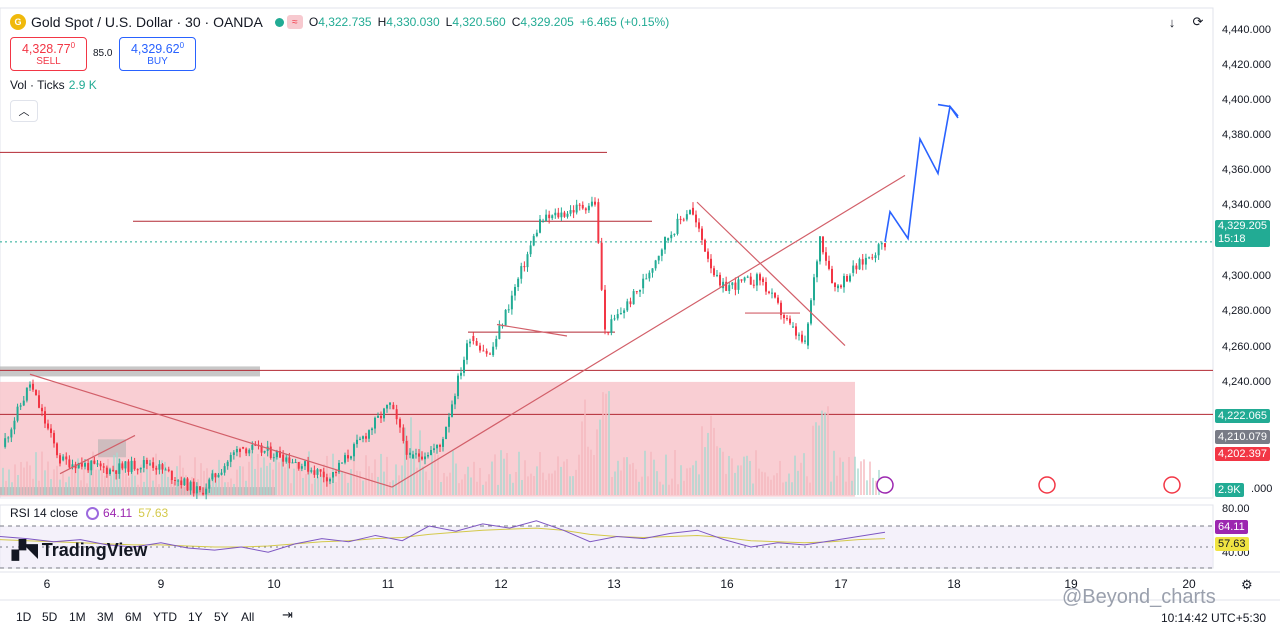  I want to click on timeframe-3m: 3M, so click(105, 617).